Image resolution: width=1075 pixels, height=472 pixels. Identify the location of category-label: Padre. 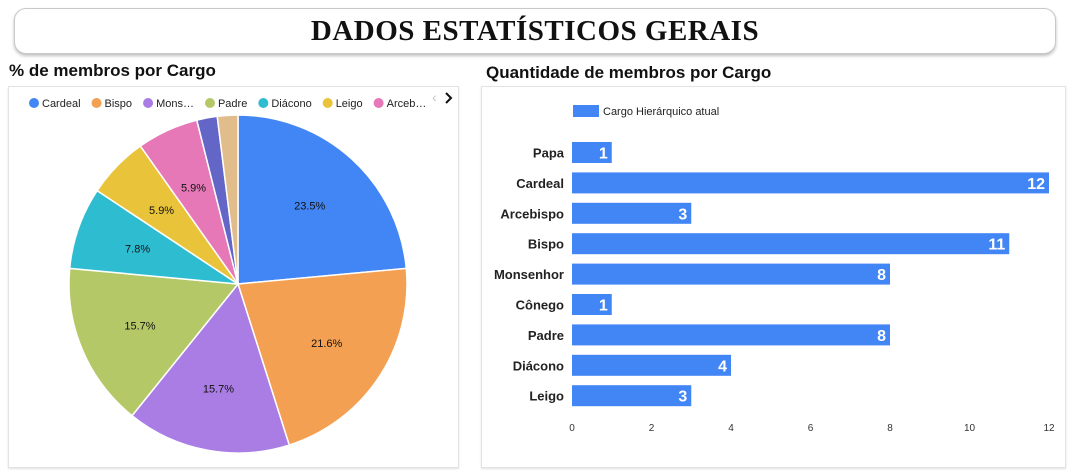
(546, 335).